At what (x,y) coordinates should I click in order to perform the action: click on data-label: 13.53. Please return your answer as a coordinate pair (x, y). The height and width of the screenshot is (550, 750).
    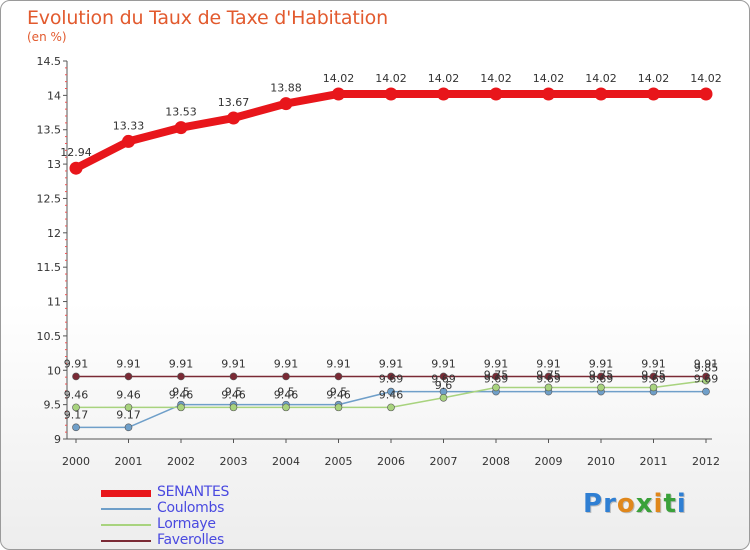
    Looking at the image, I should click on (181, 112).